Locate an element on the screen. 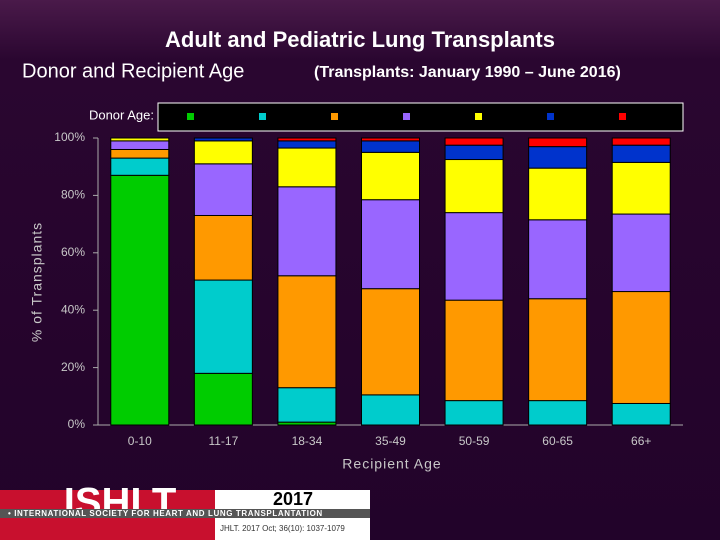 This screenshot has height=540, width=720. logo-stripe is located at coordinates (185, 513).